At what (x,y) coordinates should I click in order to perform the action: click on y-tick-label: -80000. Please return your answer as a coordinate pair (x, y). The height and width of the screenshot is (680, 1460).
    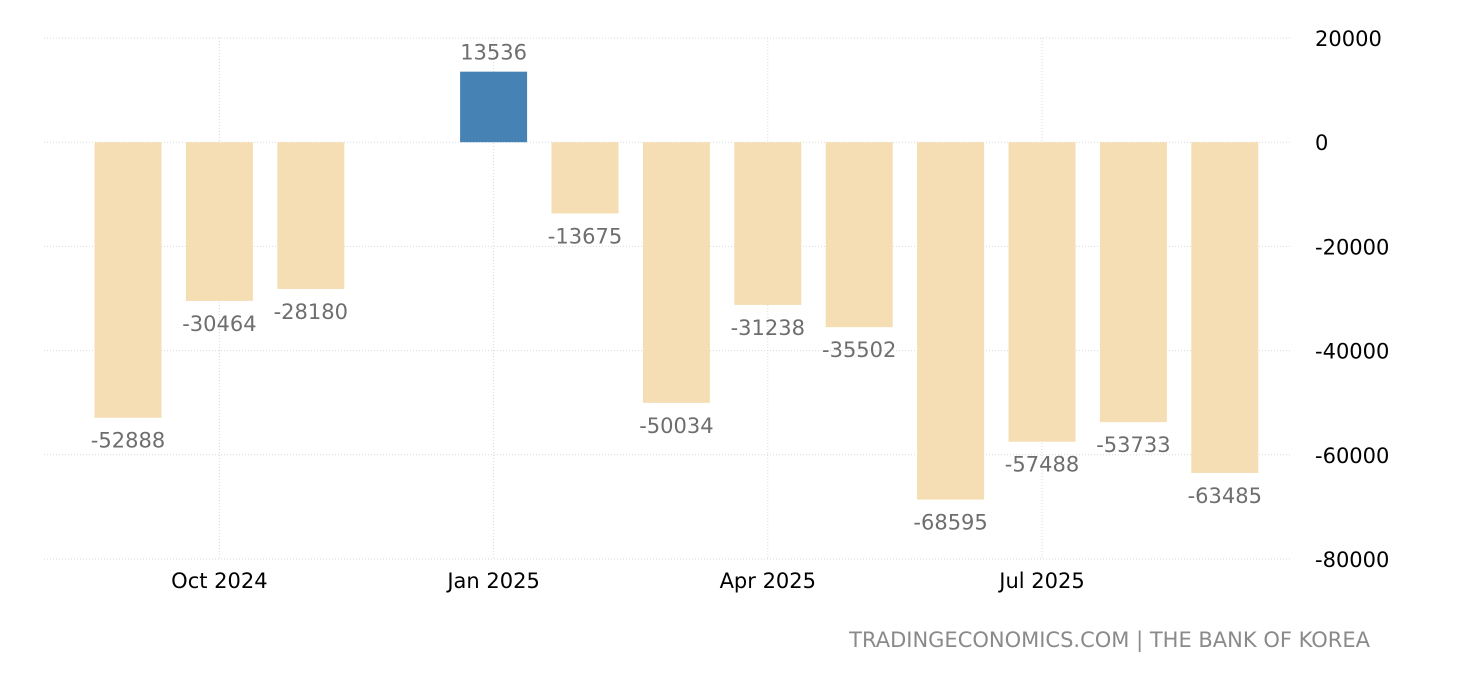
    Looking at the image, I should click on (1352, 560).